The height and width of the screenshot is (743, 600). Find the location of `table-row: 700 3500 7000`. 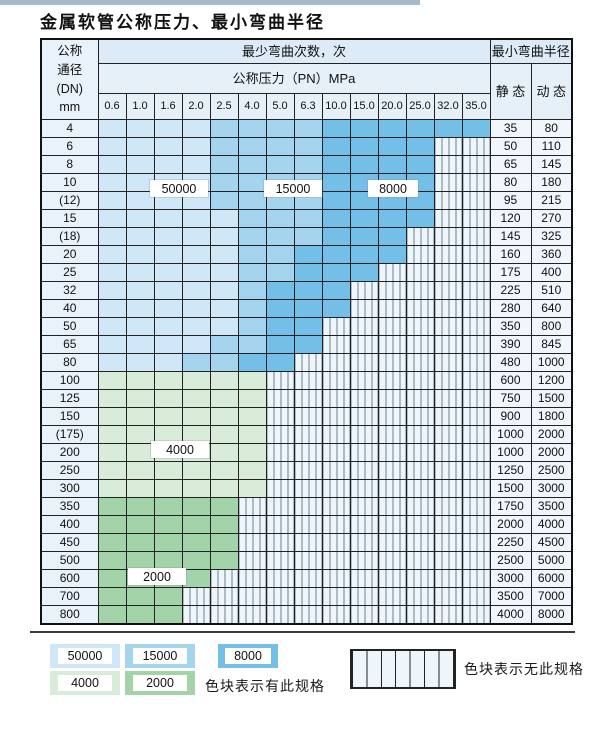

table-row: 700 3500 7000 is located at coordinates (306, 596).